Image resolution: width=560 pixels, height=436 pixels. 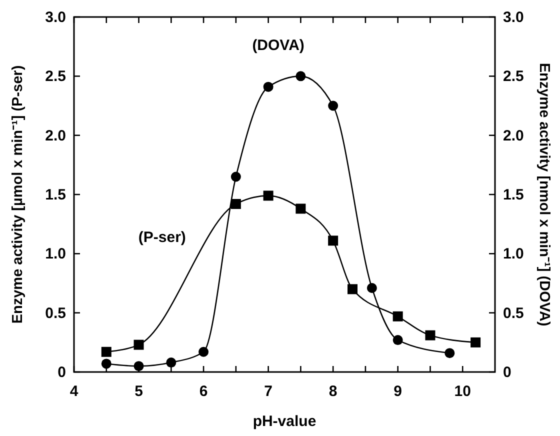 What do you see at coordinates (513, 17) in the screenshot?
I see `y2-tick-label: 3.0` at bounding box center [513, 17].